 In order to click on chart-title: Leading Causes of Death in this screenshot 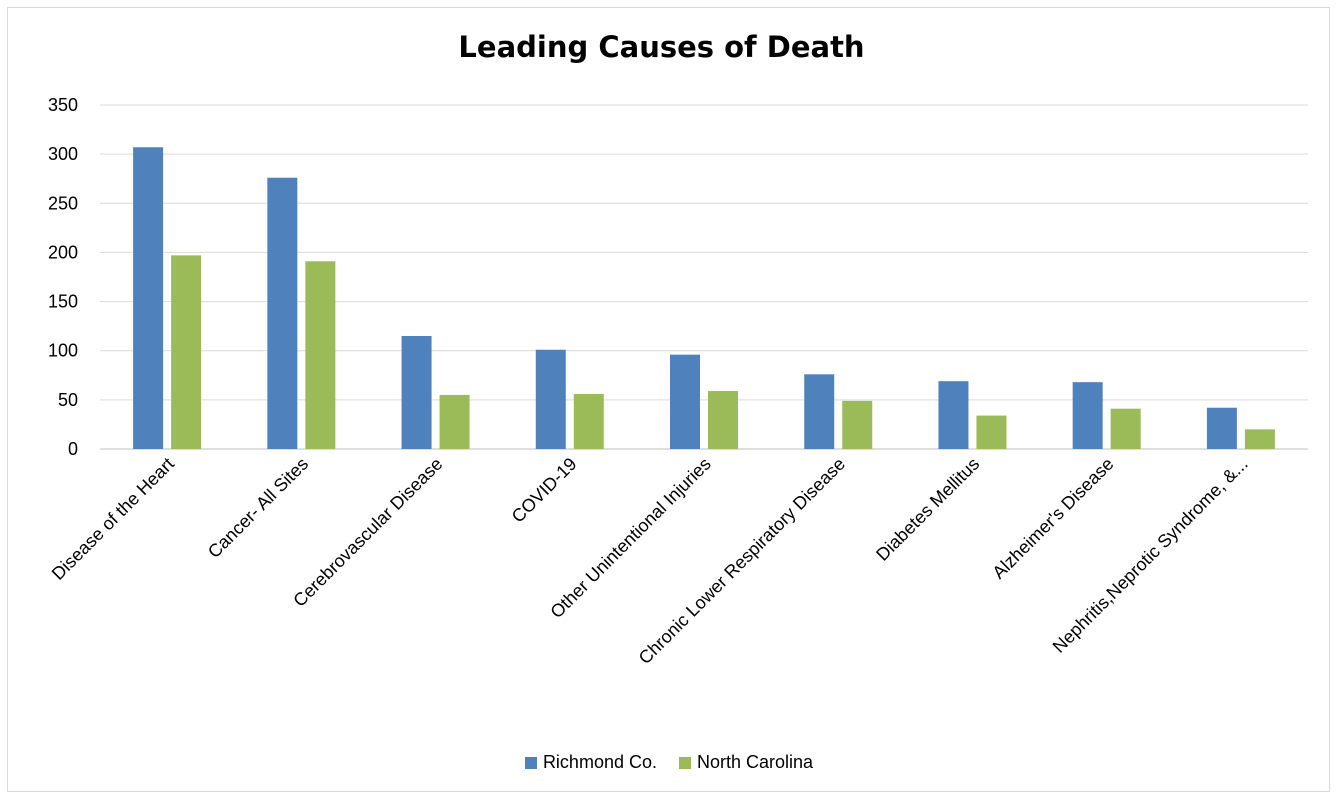, I will do `click(661, 47)`.